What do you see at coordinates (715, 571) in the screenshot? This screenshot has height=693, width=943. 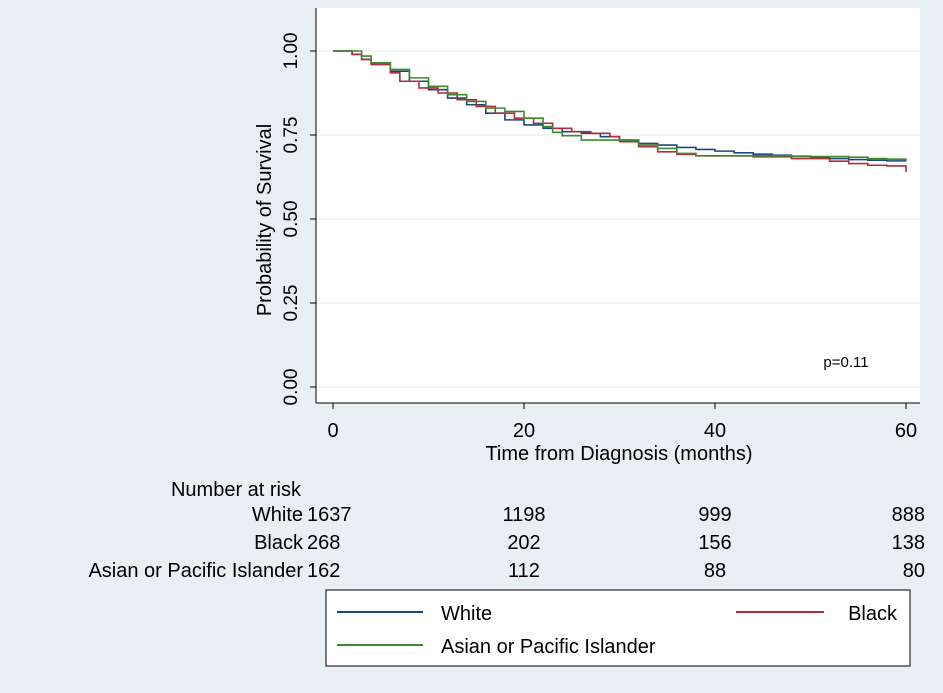 I see `risk-count: 88` at bounding box center [715, 571].